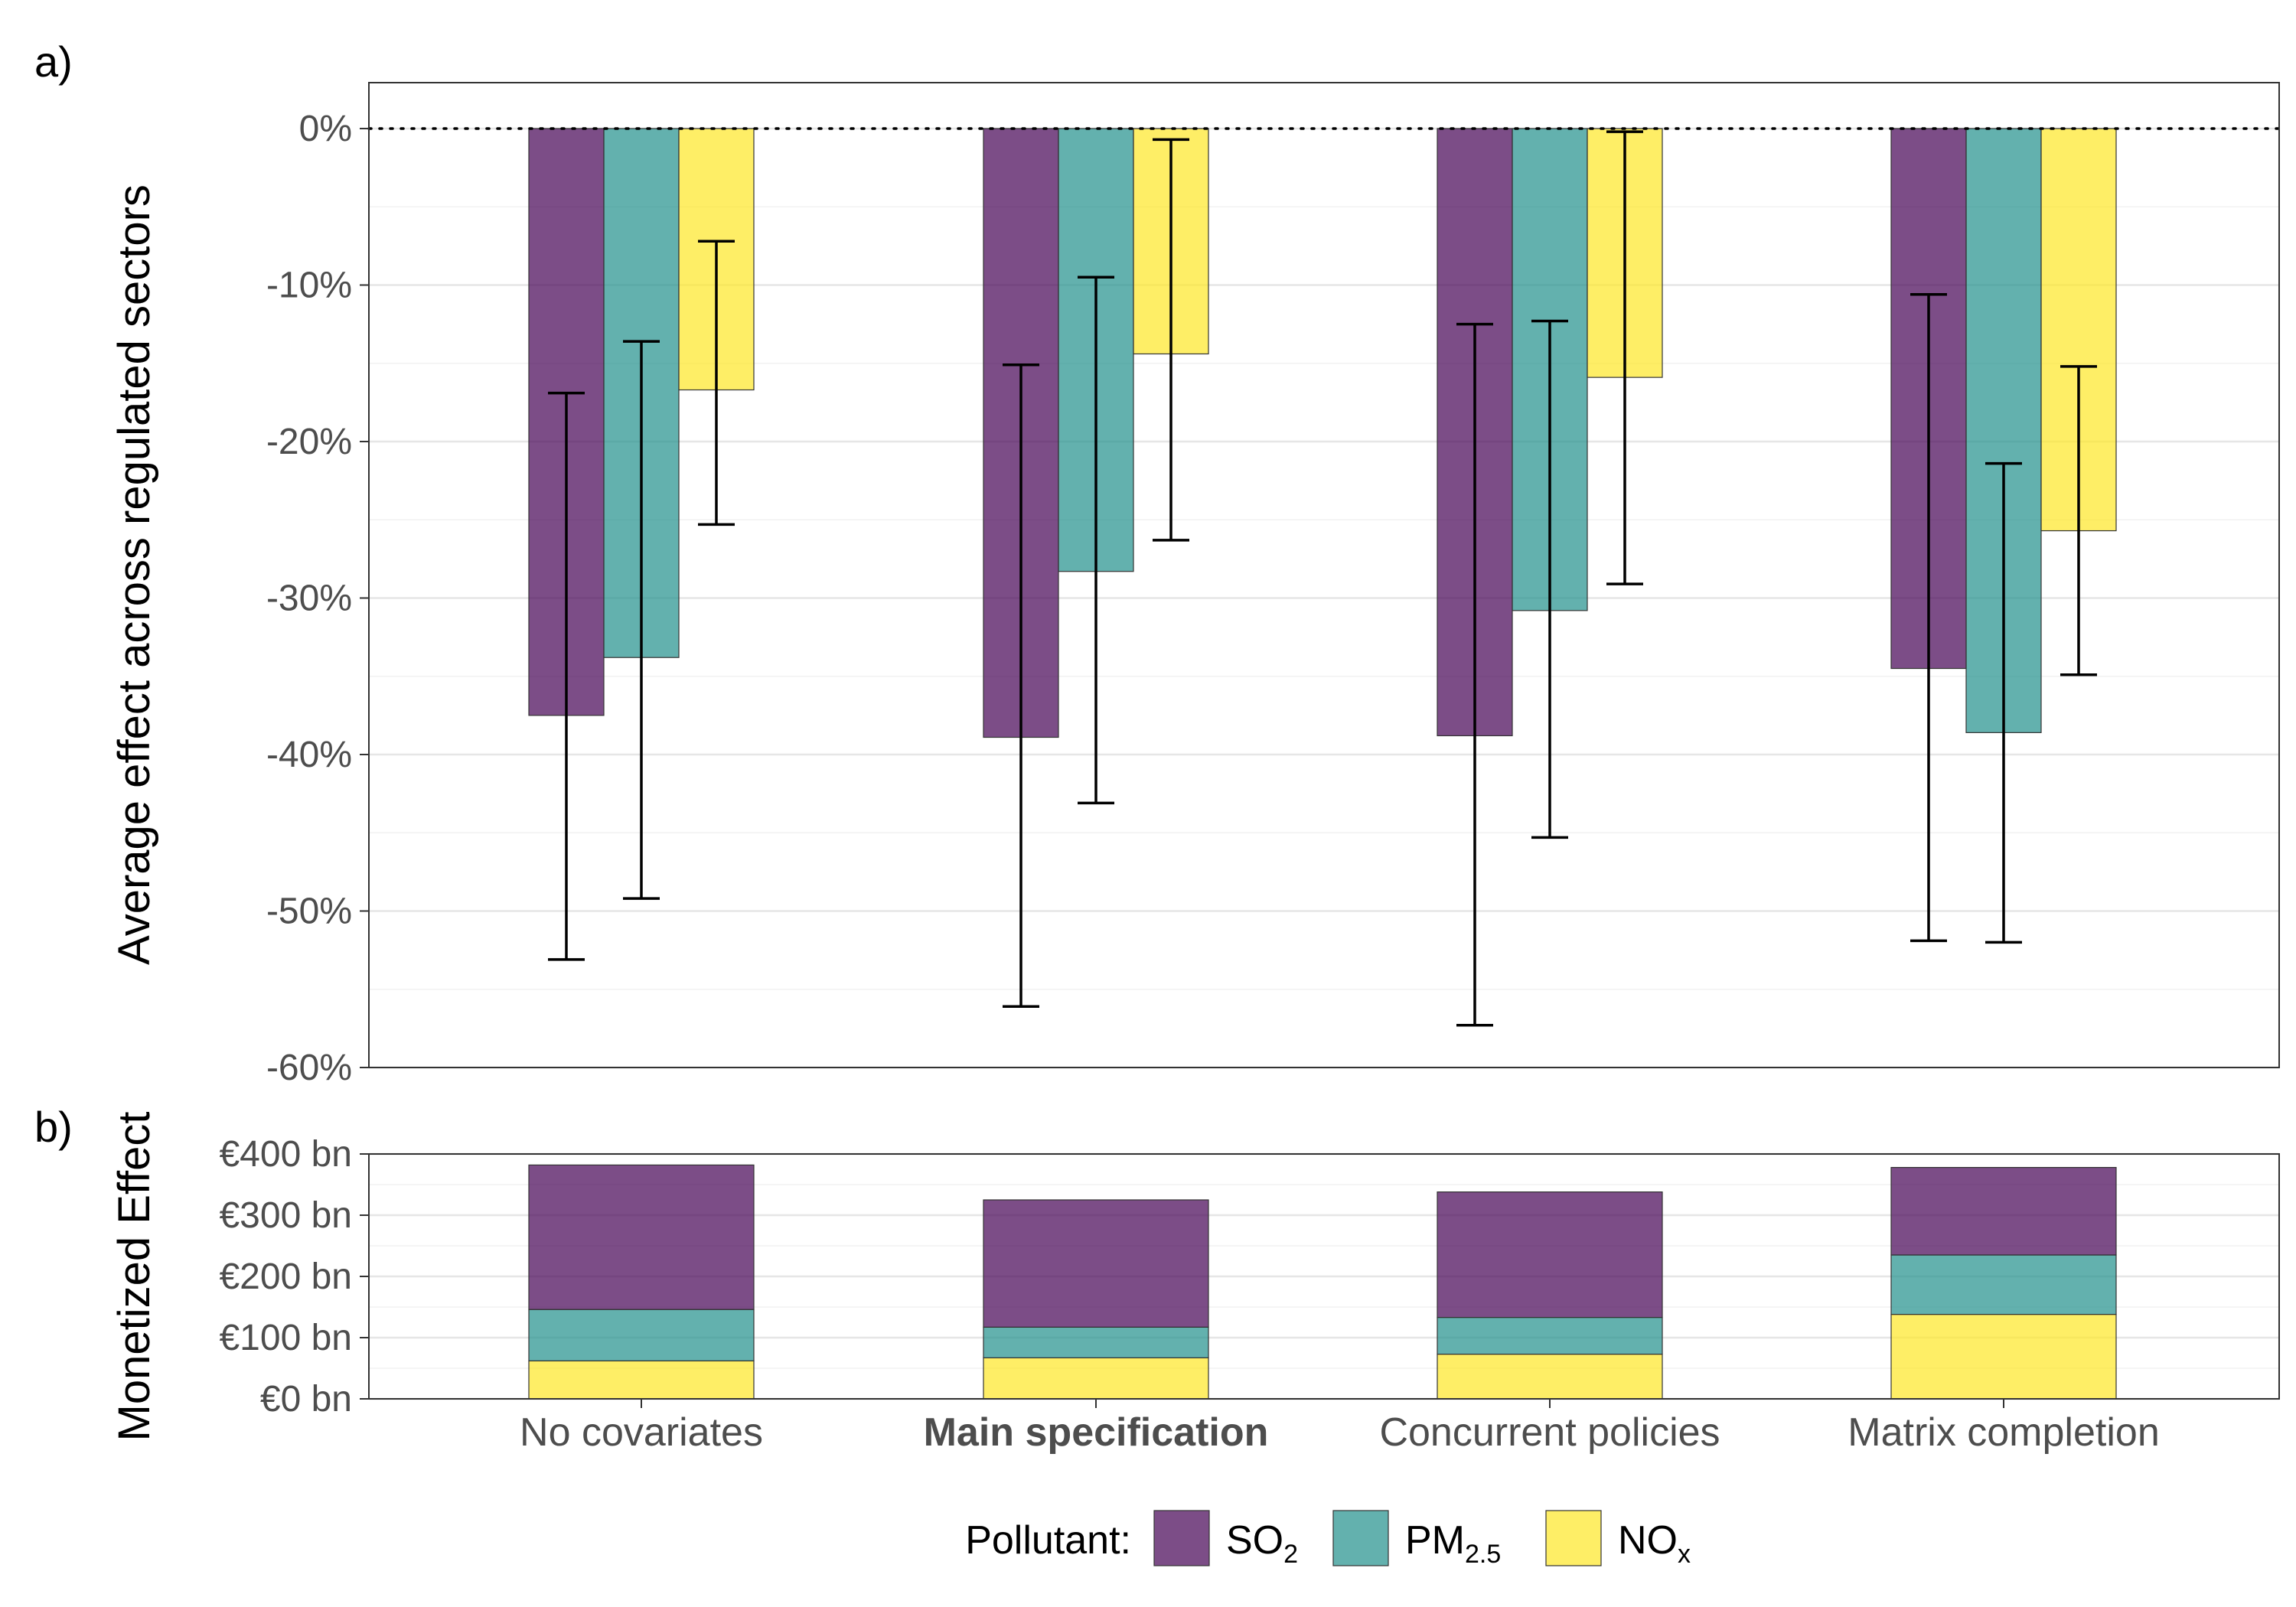 The image size is (2296, 1607). I want to click on stacked-bar-pm2-5-concurrent-policies, so click(1550, 1335).